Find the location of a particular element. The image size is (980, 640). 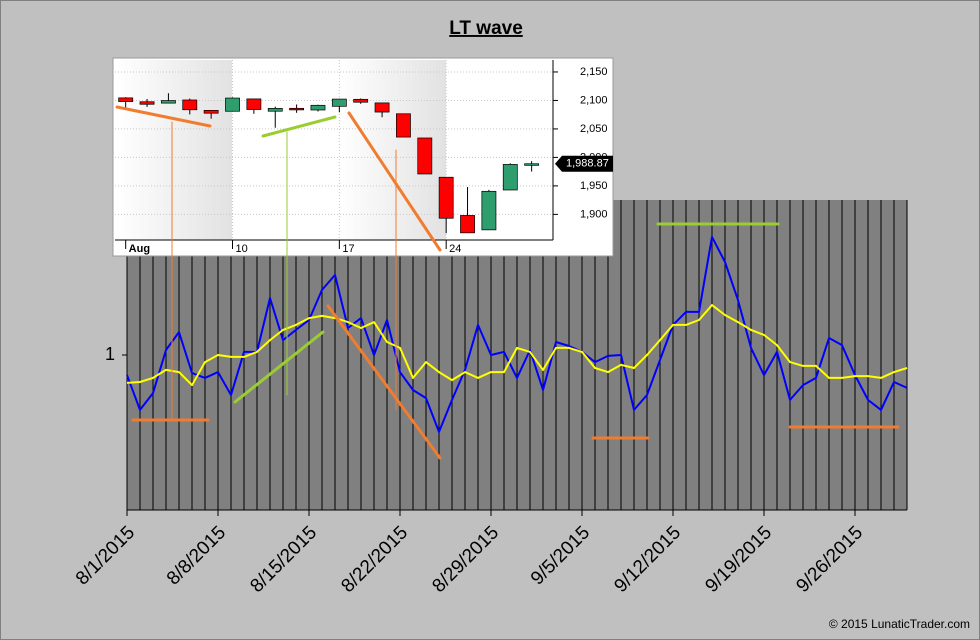

x-tick-label: 24 is located at coordinates (455, 249).